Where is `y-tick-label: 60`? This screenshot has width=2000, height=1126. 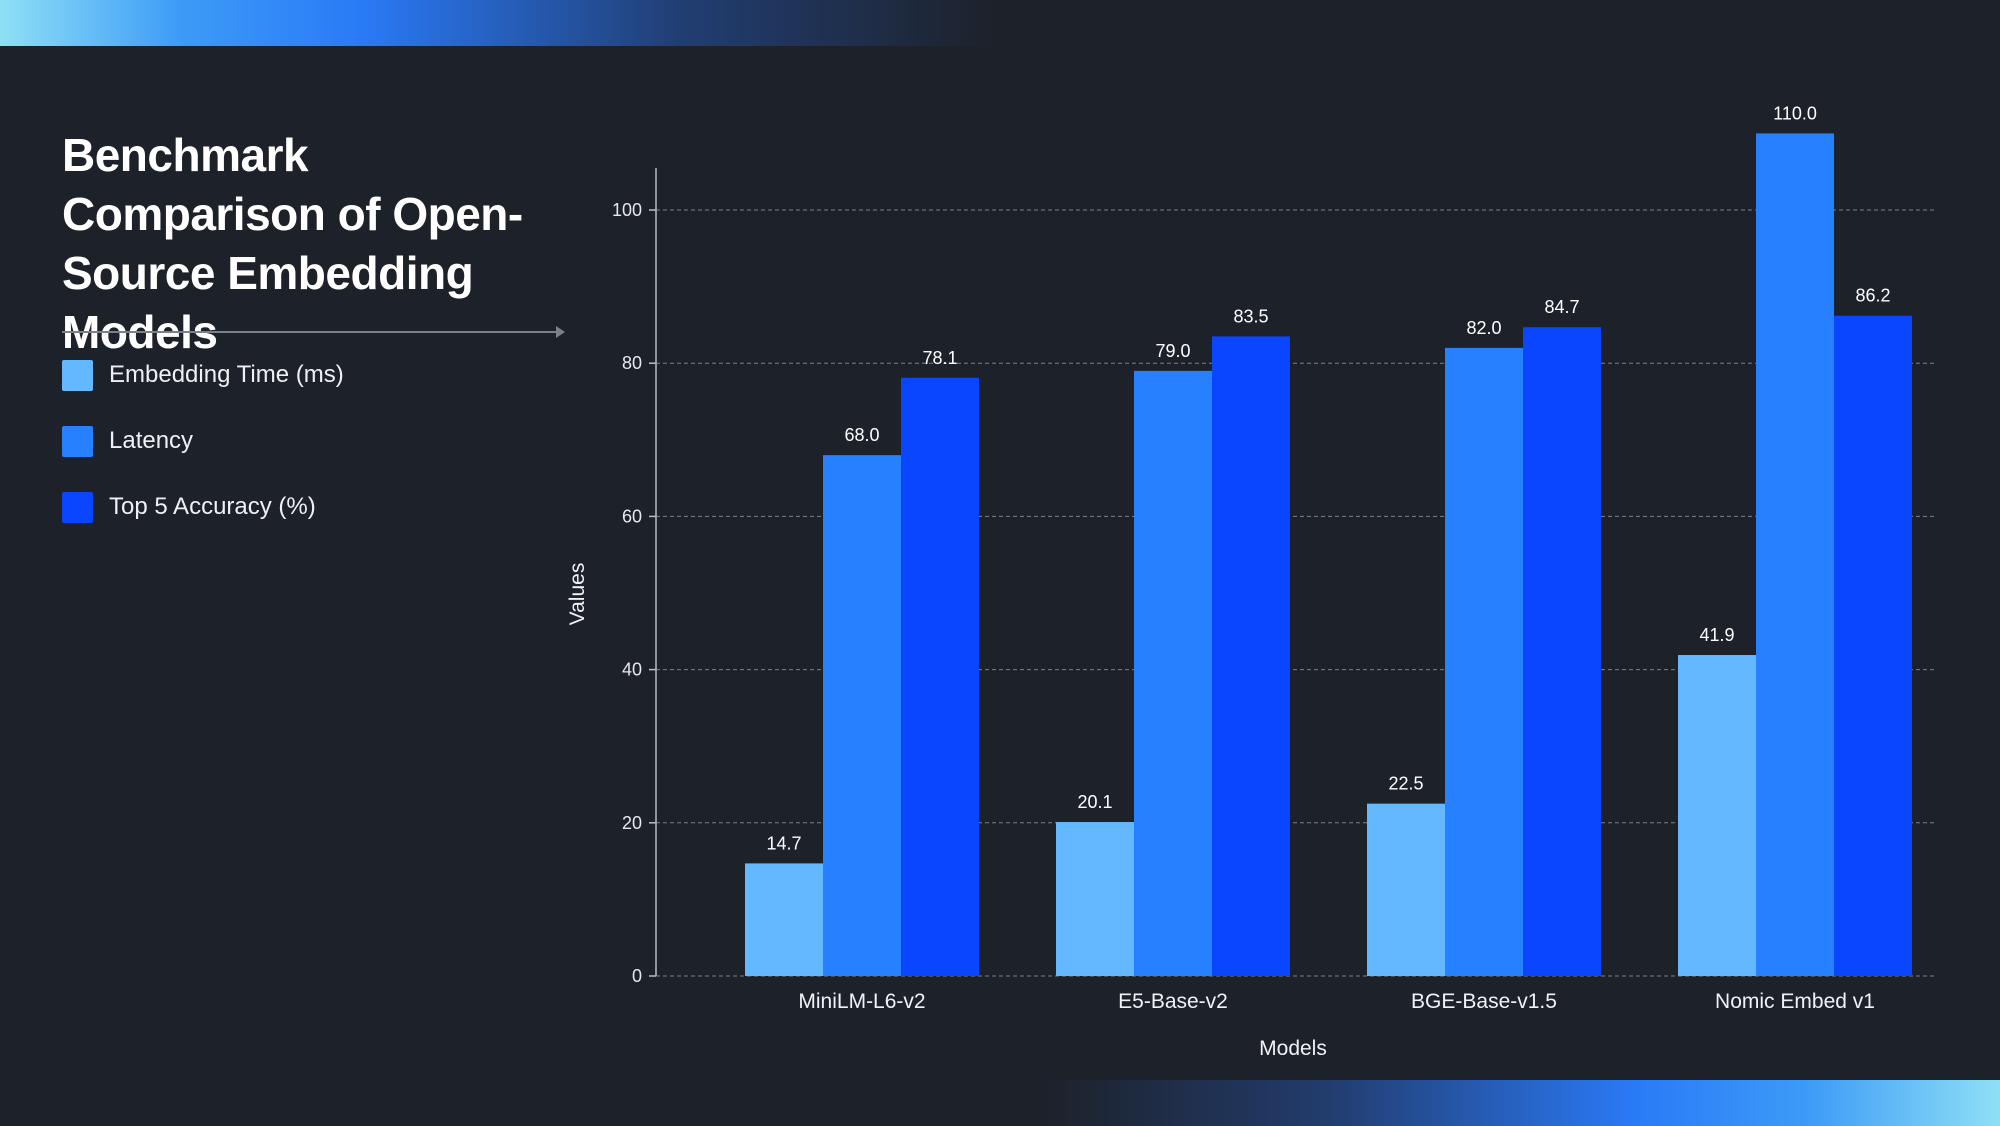
y-tick-label: 60 is located at coordinates (632, 516).